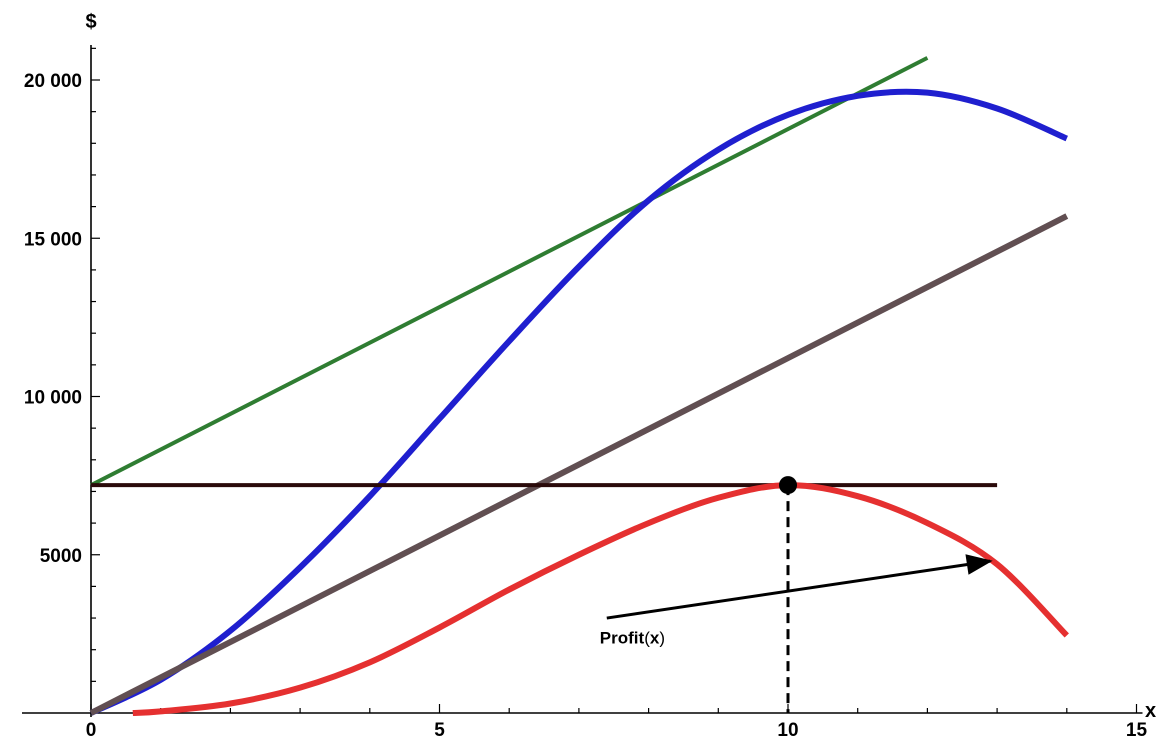 The width and height of the screenshot is (1175, 742). I want to click on y-axis-label: $, so click(90, 22).